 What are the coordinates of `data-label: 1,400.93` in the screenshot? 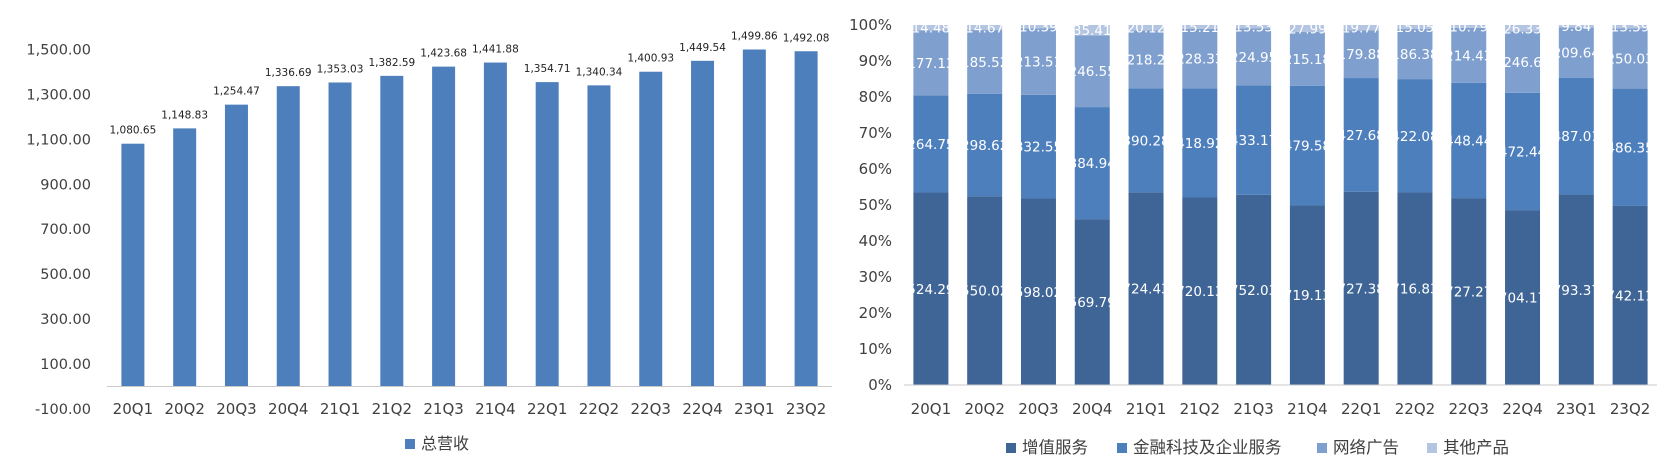 It's located at (650, 59).